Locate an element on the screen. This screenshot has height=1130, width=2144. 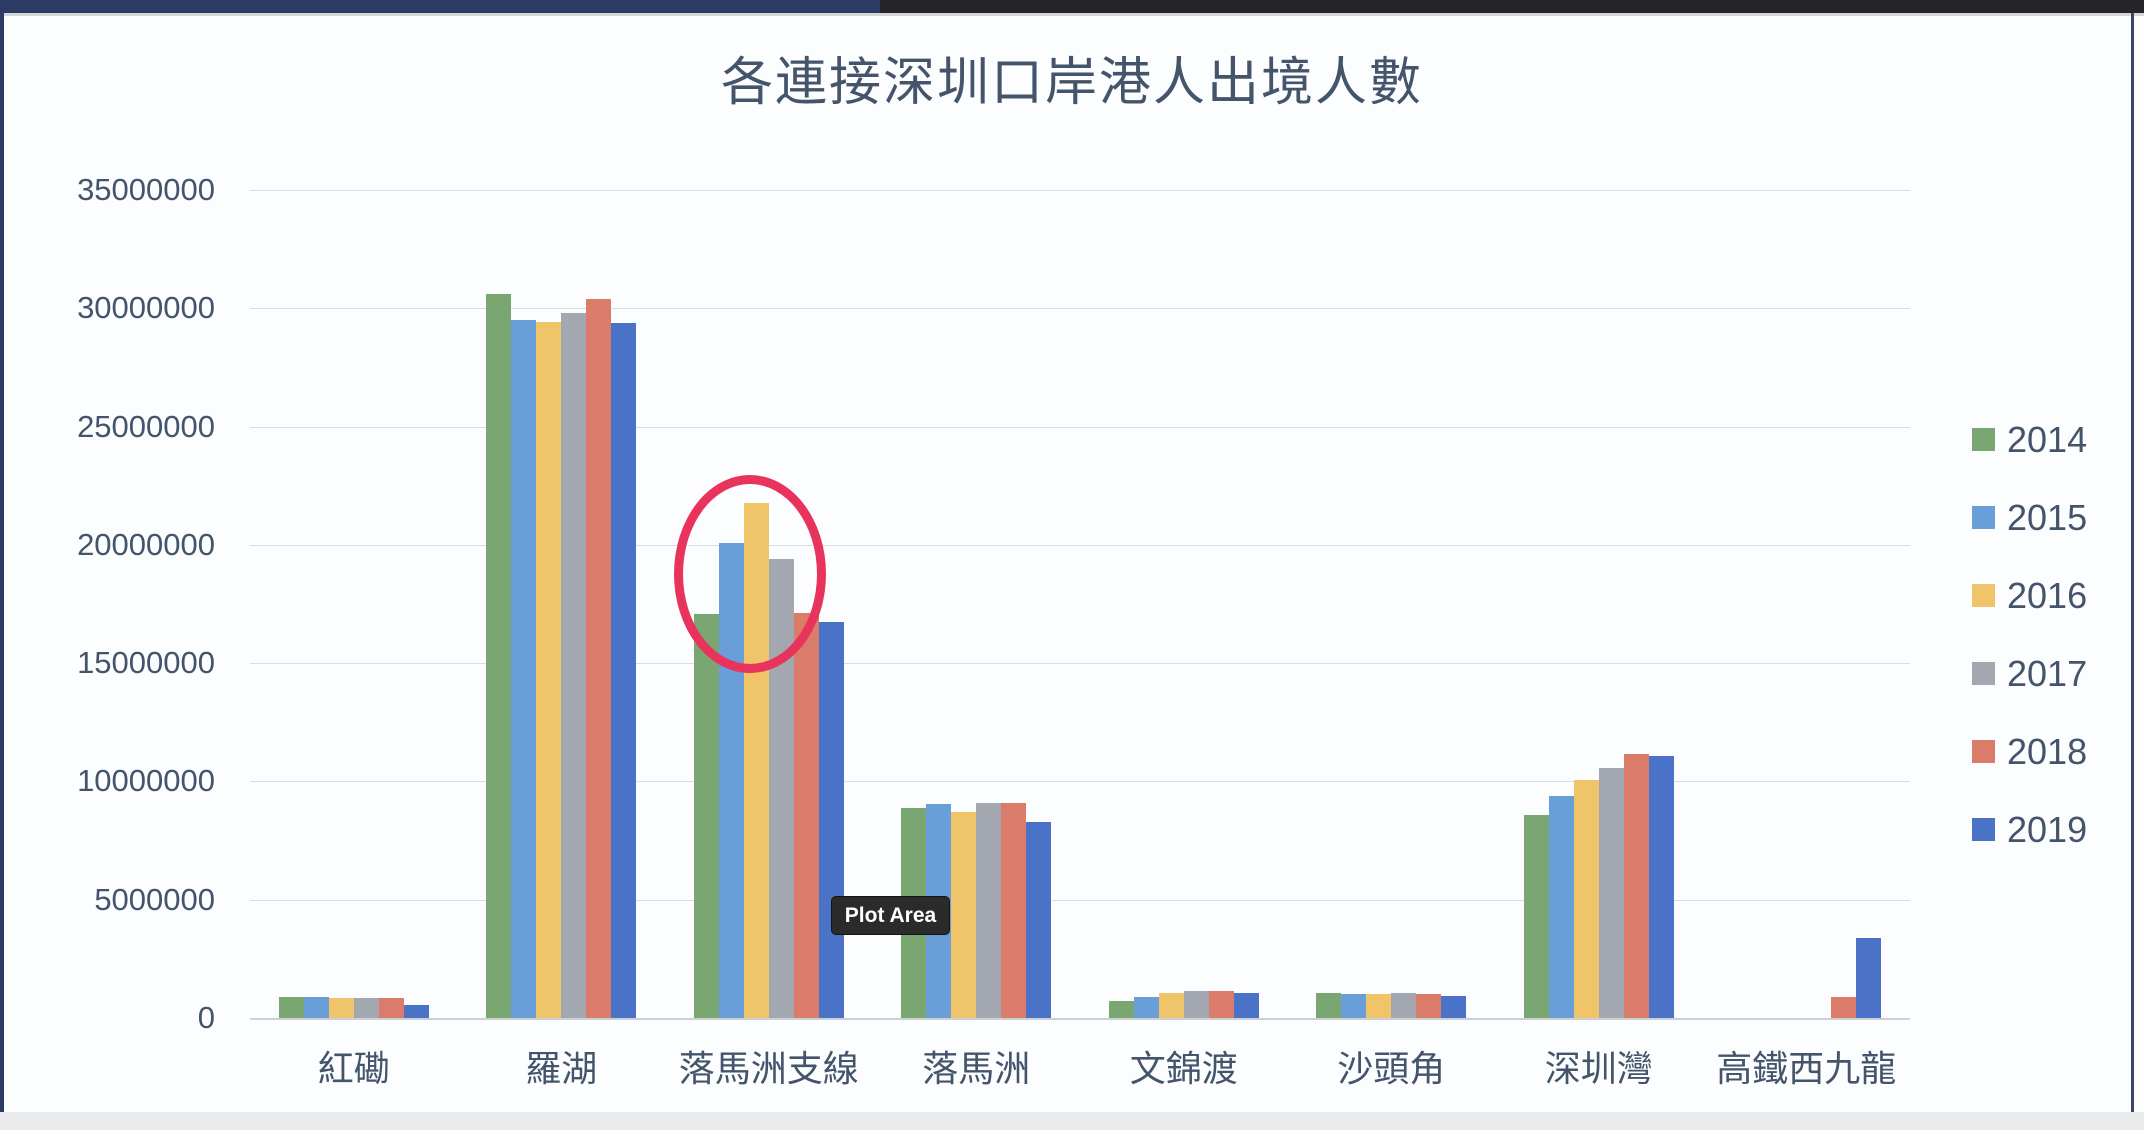
bar-2019-紅磡 is located at coordinates (416, 1011).